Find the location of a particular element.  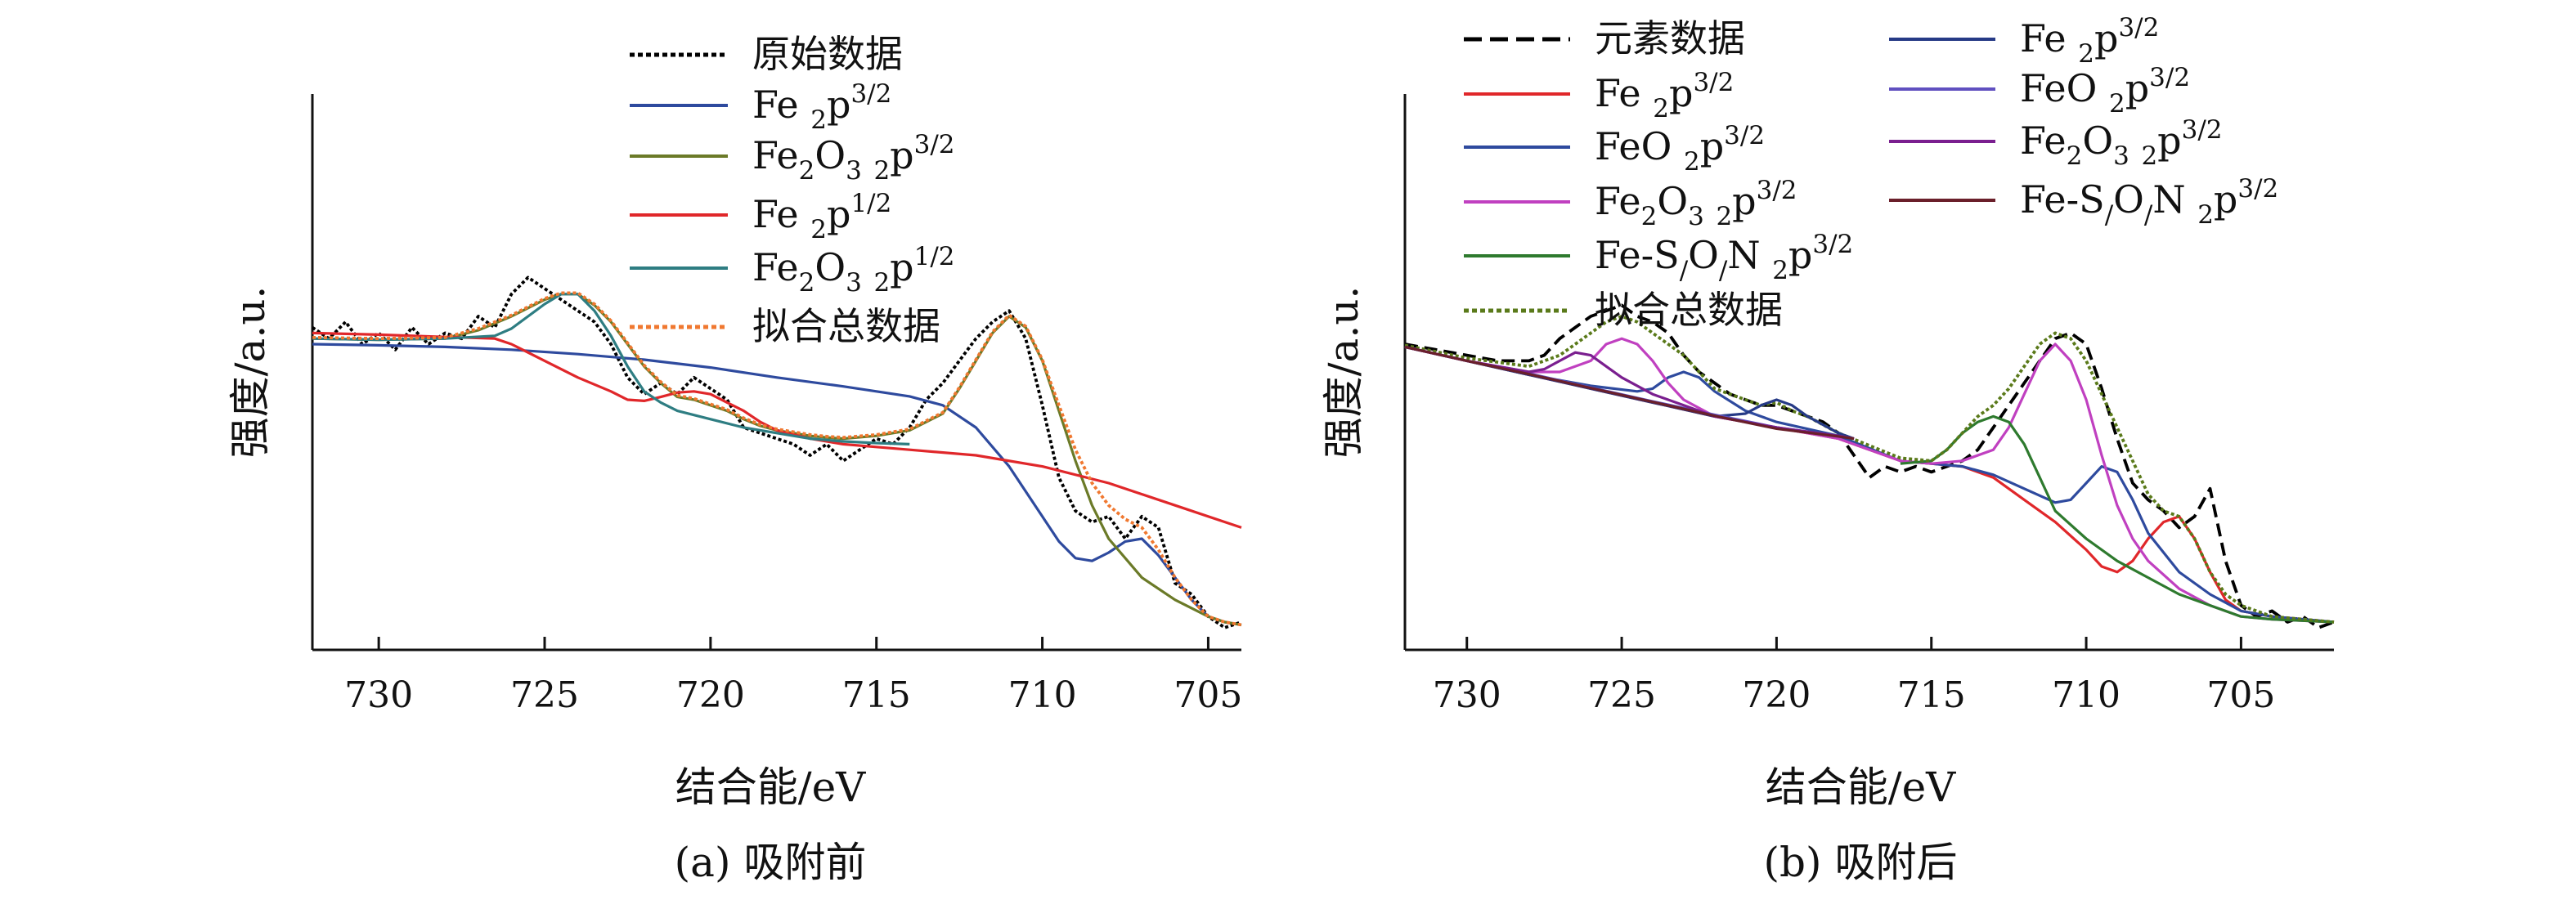

panel-caption: (a) 吸附前 is located at coordinates (771, 862).